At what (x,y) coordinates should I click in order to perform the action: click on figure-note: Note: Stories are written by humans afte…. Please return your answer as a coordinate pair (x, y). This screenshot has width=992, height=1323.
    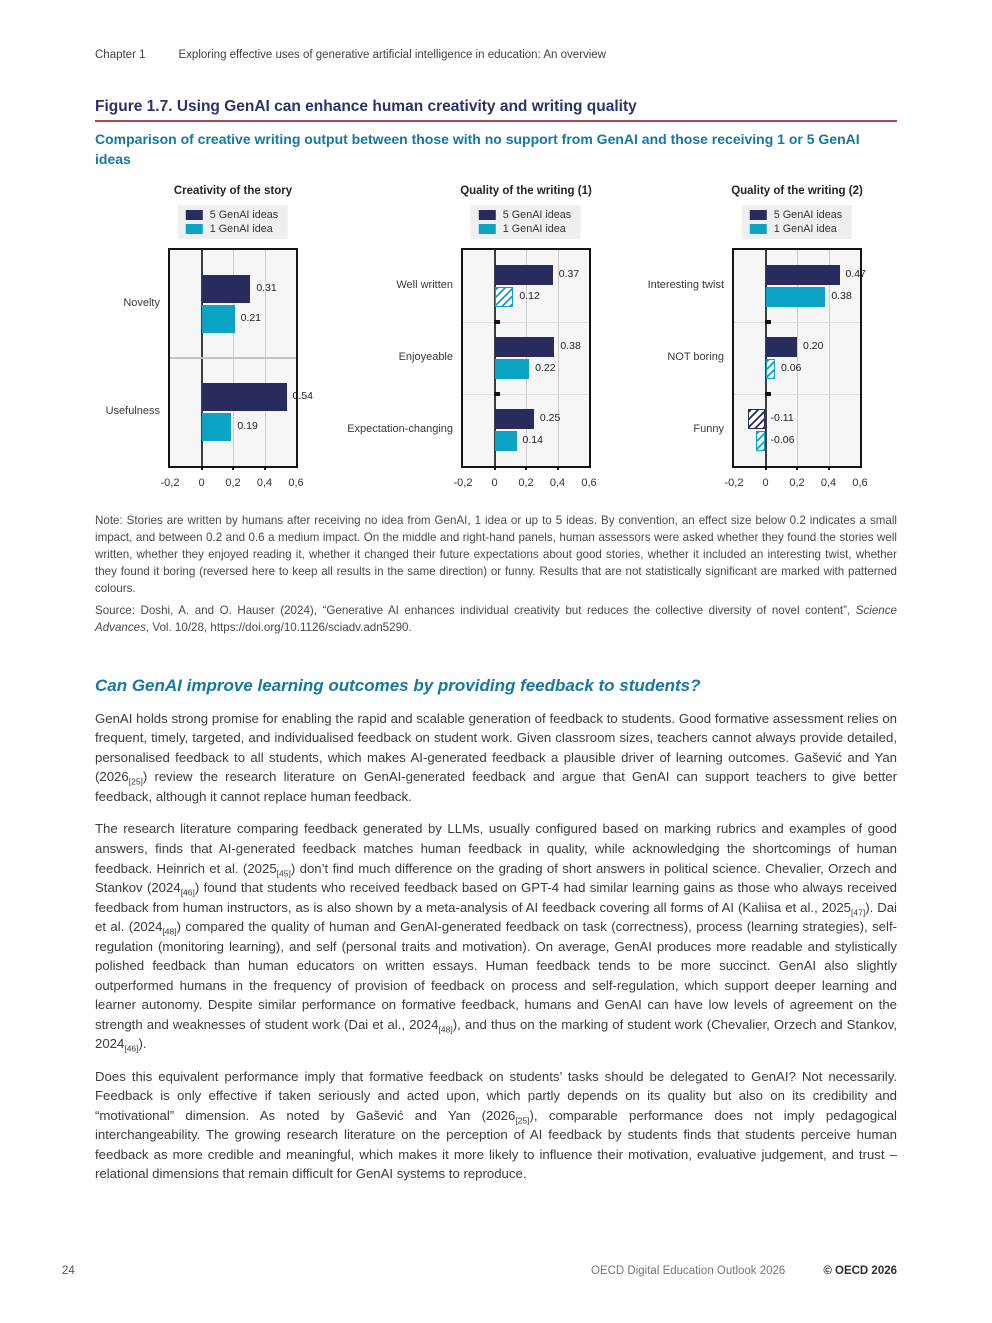
    Looking at the image, I should click on (496, 554).